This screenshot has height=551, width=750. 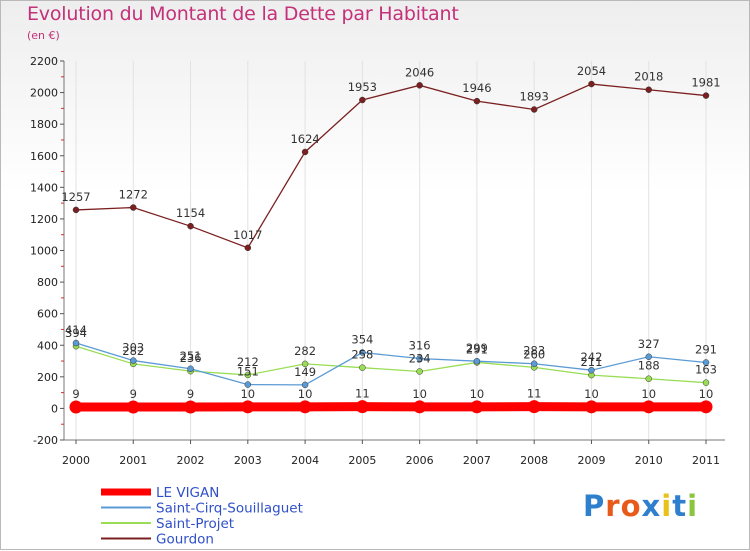 I want to click on legend-label: Saint-Projet, so click(x=195, y=524).